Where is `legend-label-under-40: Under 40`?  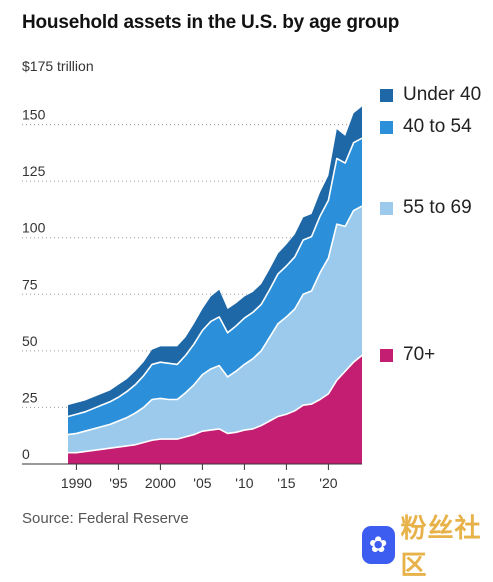 legend-label-under-40: Under 40 is located at coordinates (442, 94).